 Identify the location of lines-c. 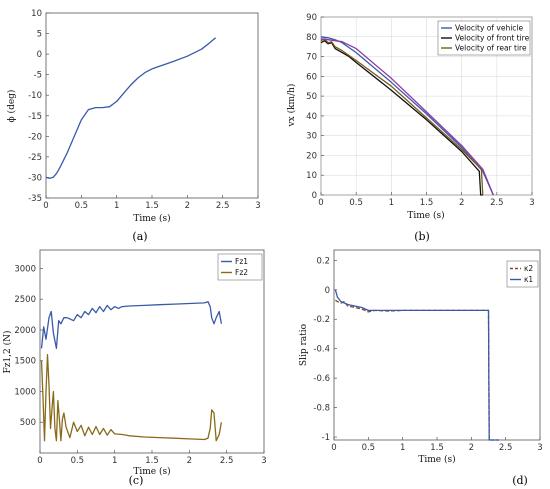
(131, 371).